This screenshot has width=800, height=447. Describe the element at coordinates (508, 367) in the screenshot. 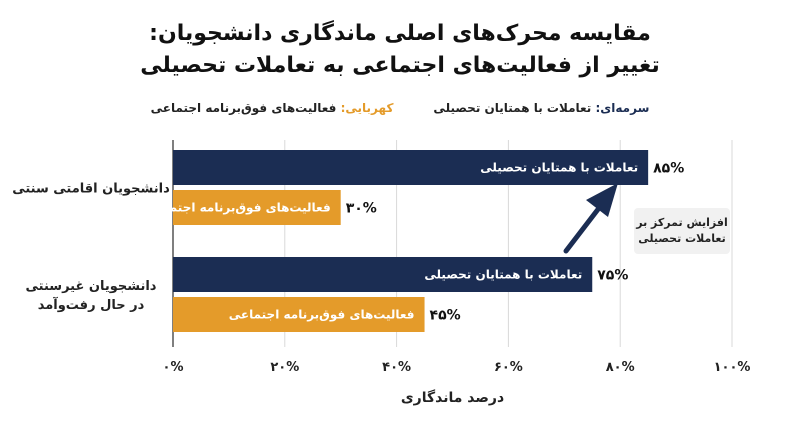

I see `x-tick-label: ۶۰%` at that location.